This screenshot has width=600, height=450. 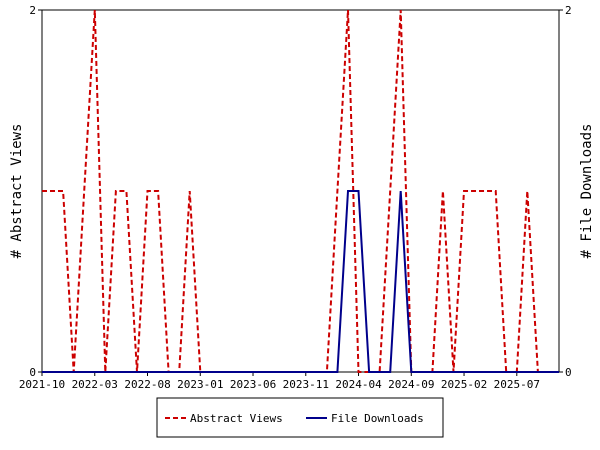 What do you see at coordinates (377, 418) in the screenshot?
I see `legend-label-file-downloads: File Downloads` at bounding box center [377, 418].